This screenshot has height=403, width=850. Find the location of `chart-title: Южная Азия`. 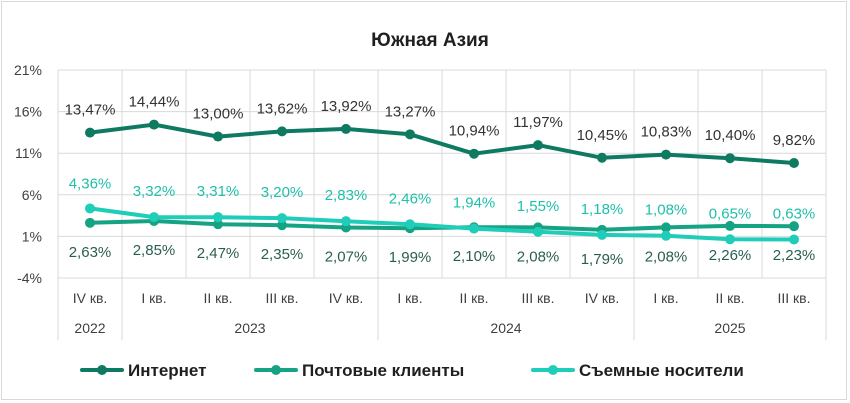

chart-title: Южная Азия is located at coordinates (430, 40).